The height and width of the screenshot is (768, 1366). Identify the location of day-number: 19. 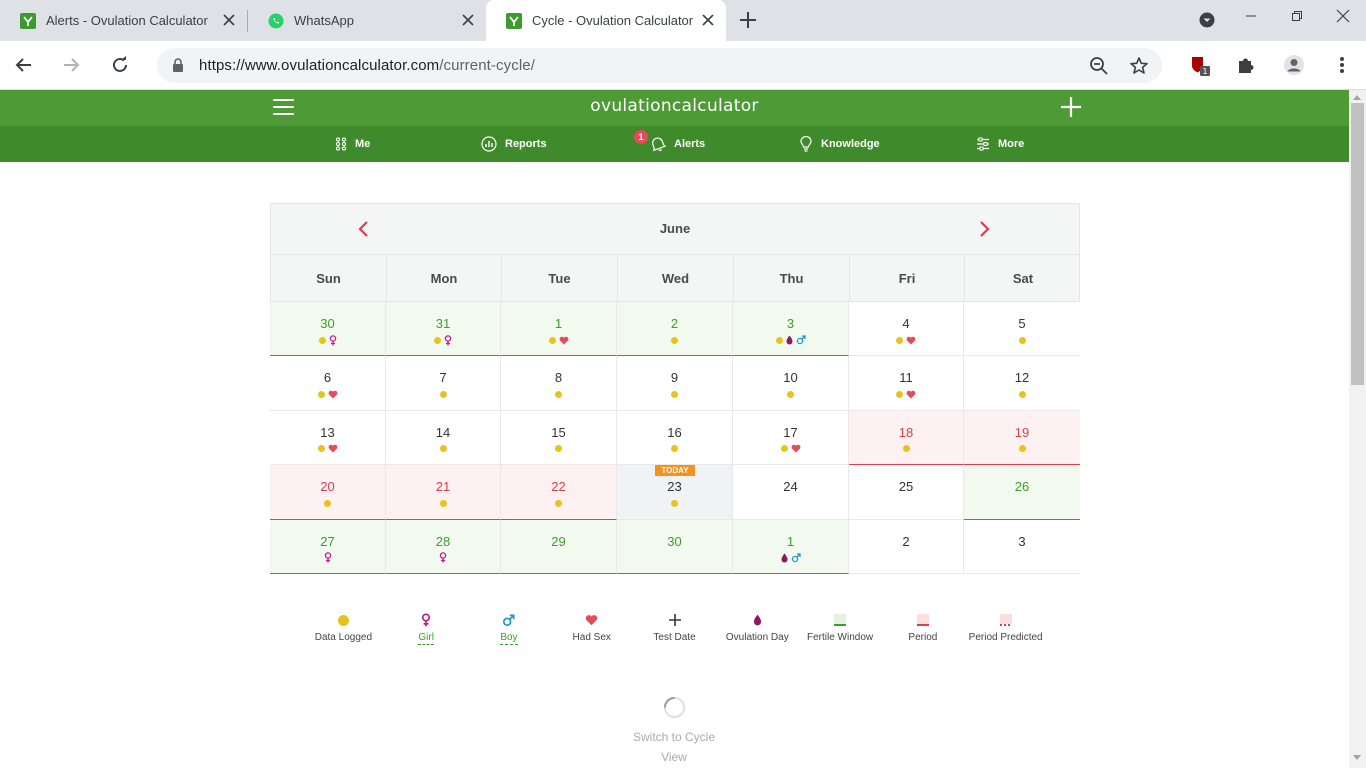
(1022, 432).